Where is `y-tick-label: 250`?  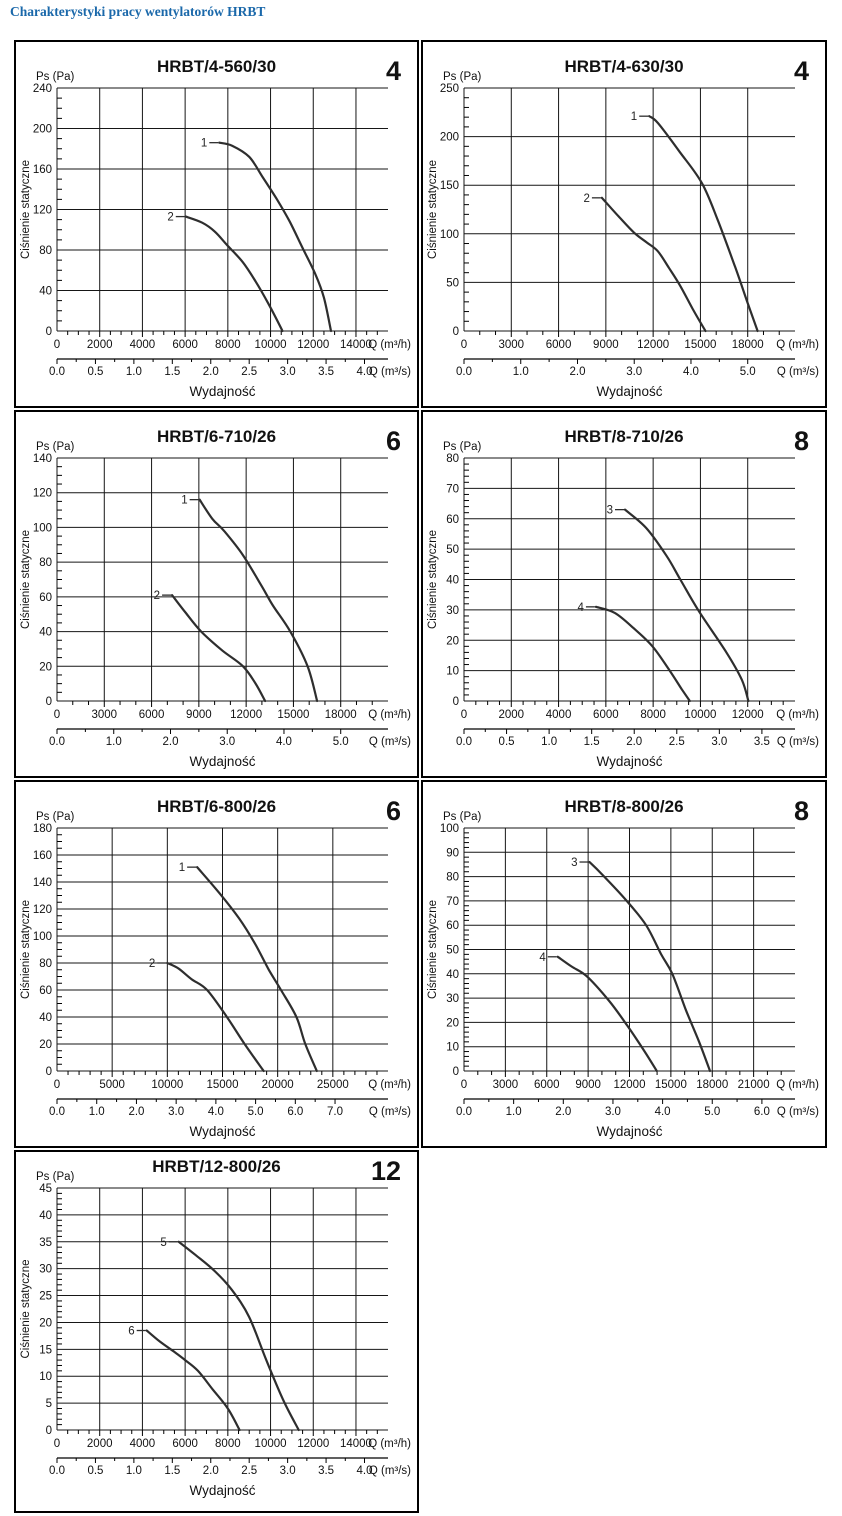
y-tick-label: 250 is located at coordinates (449, 89).